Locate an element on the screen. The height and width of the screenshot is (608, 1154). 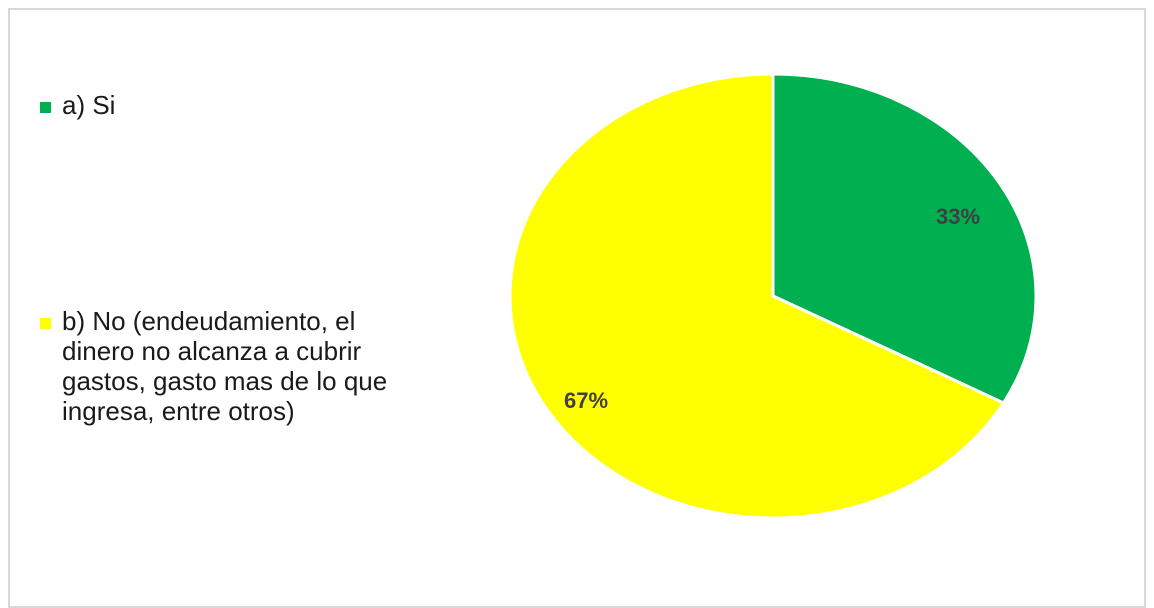
data-label-si: 33% is located at coordinates (958, 216).